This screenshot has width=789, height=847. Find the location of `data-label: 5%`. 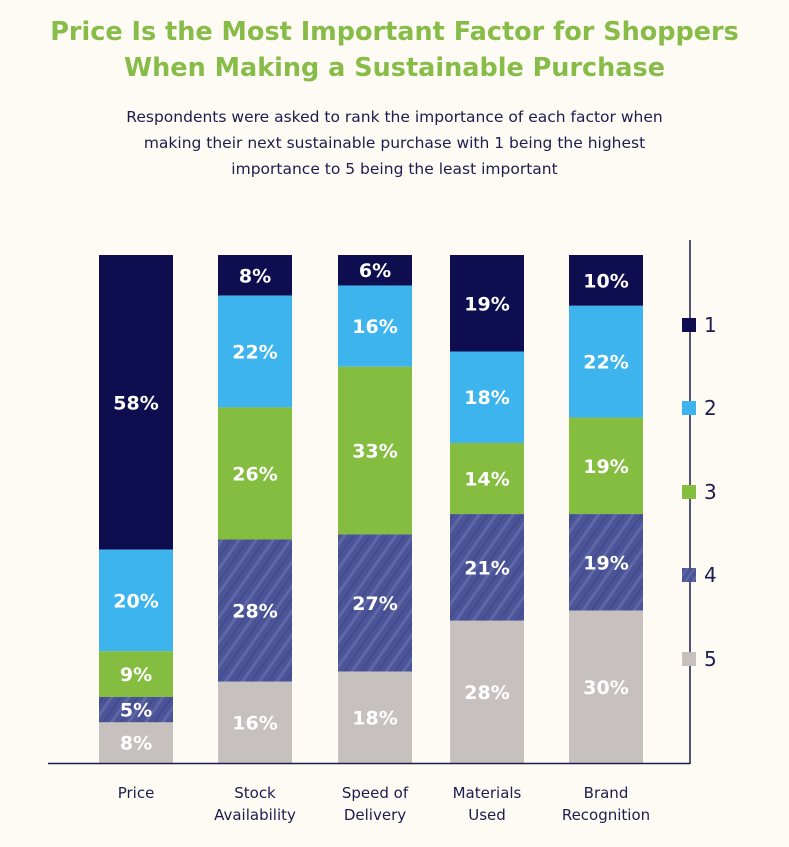

data-label: 5% is located at coordinates (136, 711).